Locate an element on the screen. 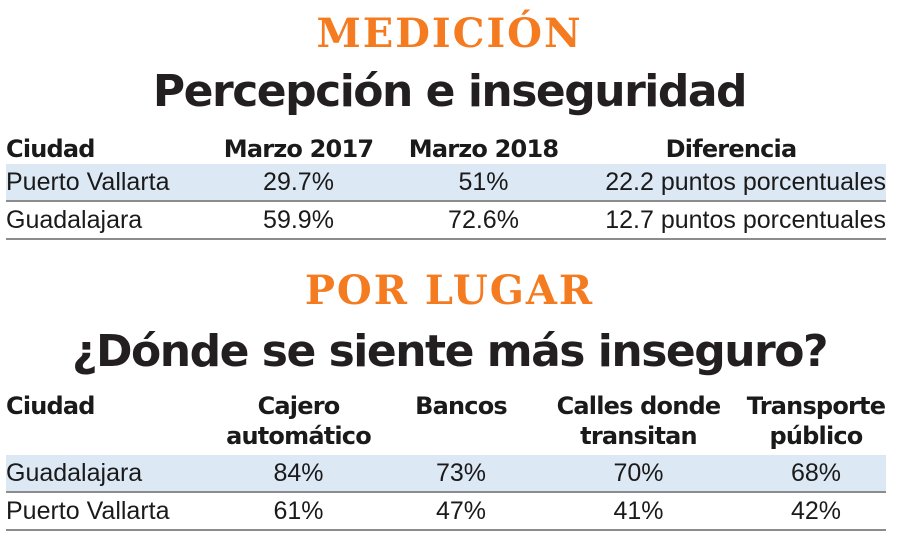 Image resolution: width=899 pixels, height=547 pixels. section-kicker-por-lugar: POR LUGAR is located at coordinates (449, 290).